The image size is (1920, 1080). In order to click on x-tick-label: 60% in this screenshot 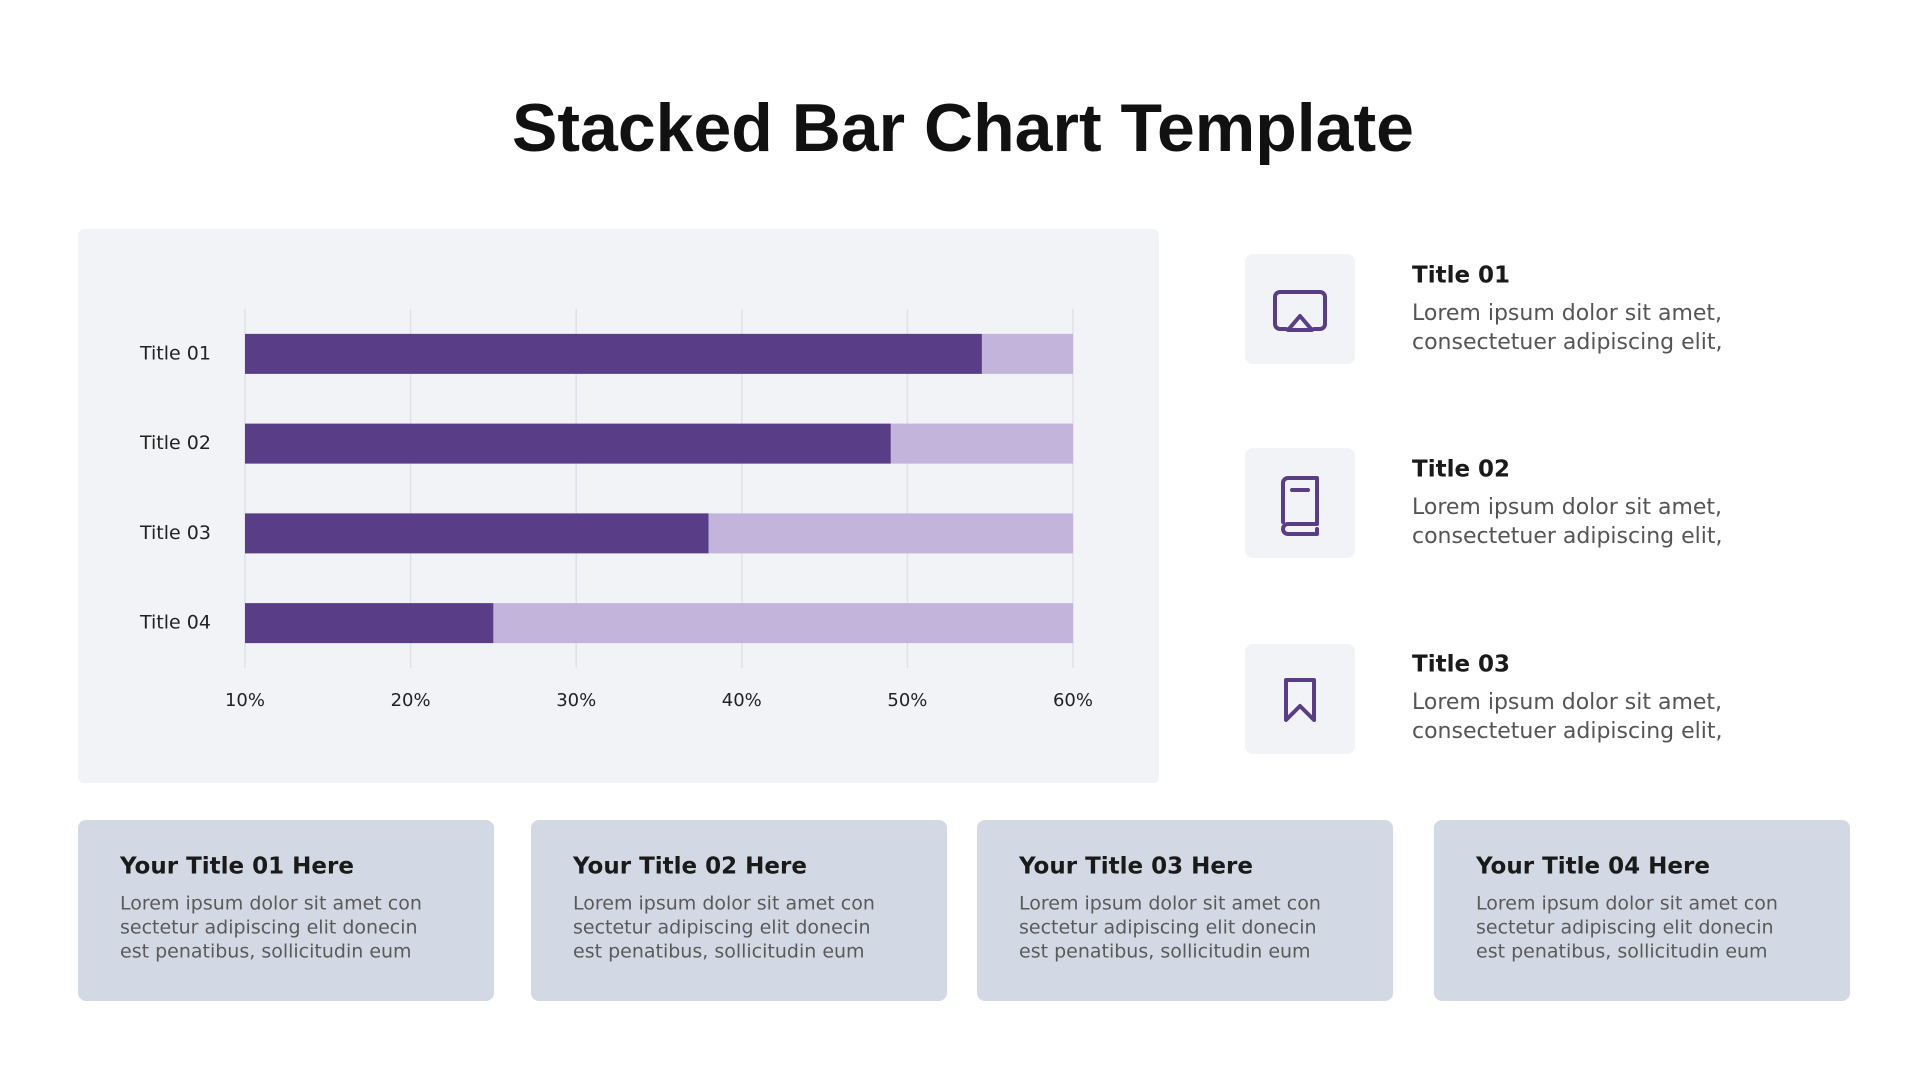, I will do `click(1073, 700)`.